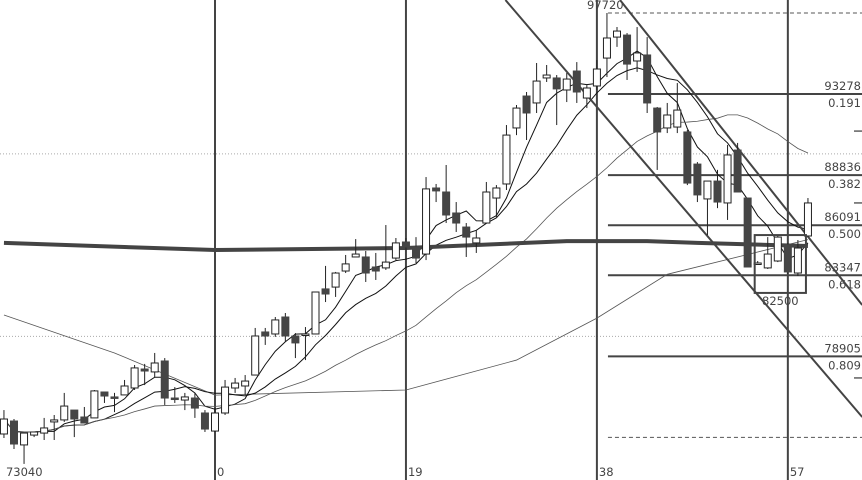 The width and height of the screenshot is (862, 480). Describe the element at coordinates (842, 267) in the screenshot. I see `fib-level-price: 83347` at that location.